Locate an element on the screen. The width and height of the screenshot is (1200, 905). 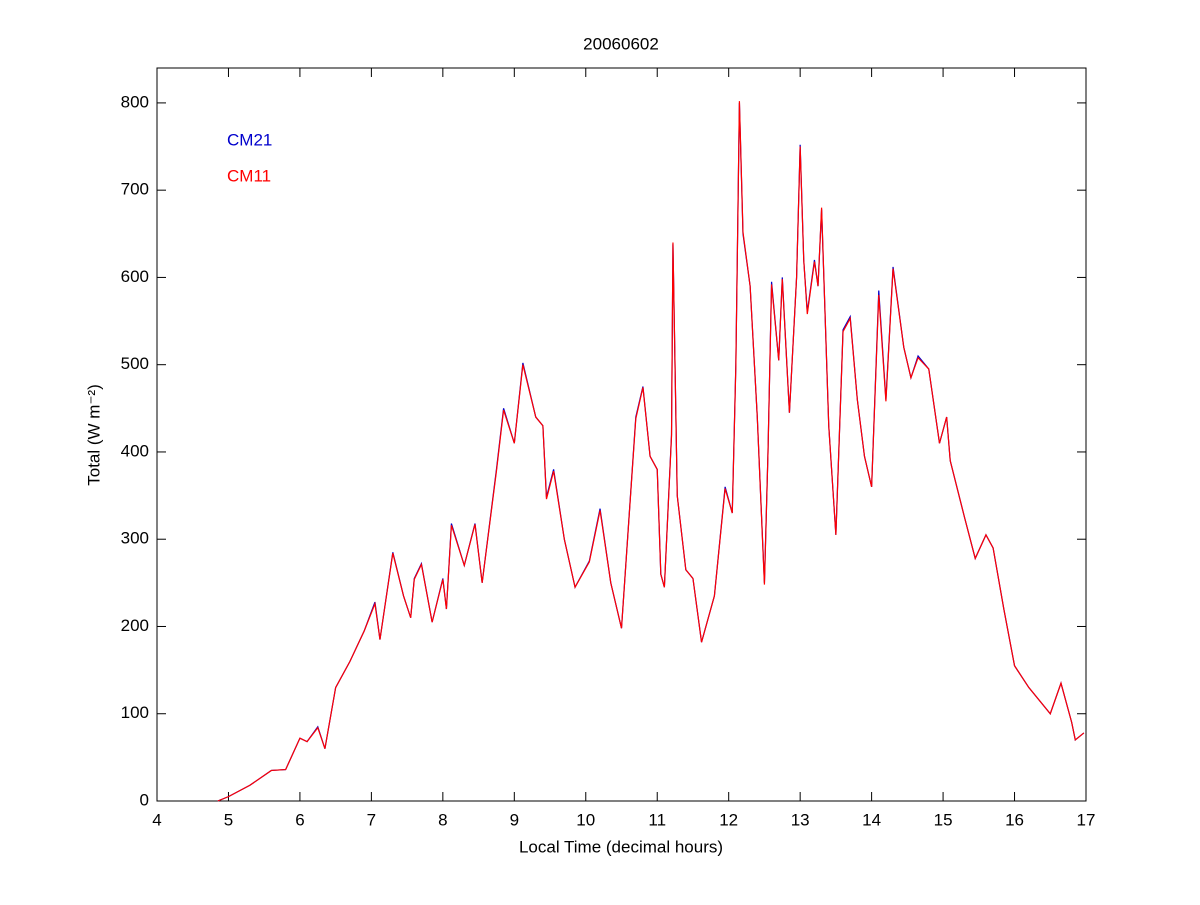
x-tick-label: 13 is located at coordinates (800, 819).